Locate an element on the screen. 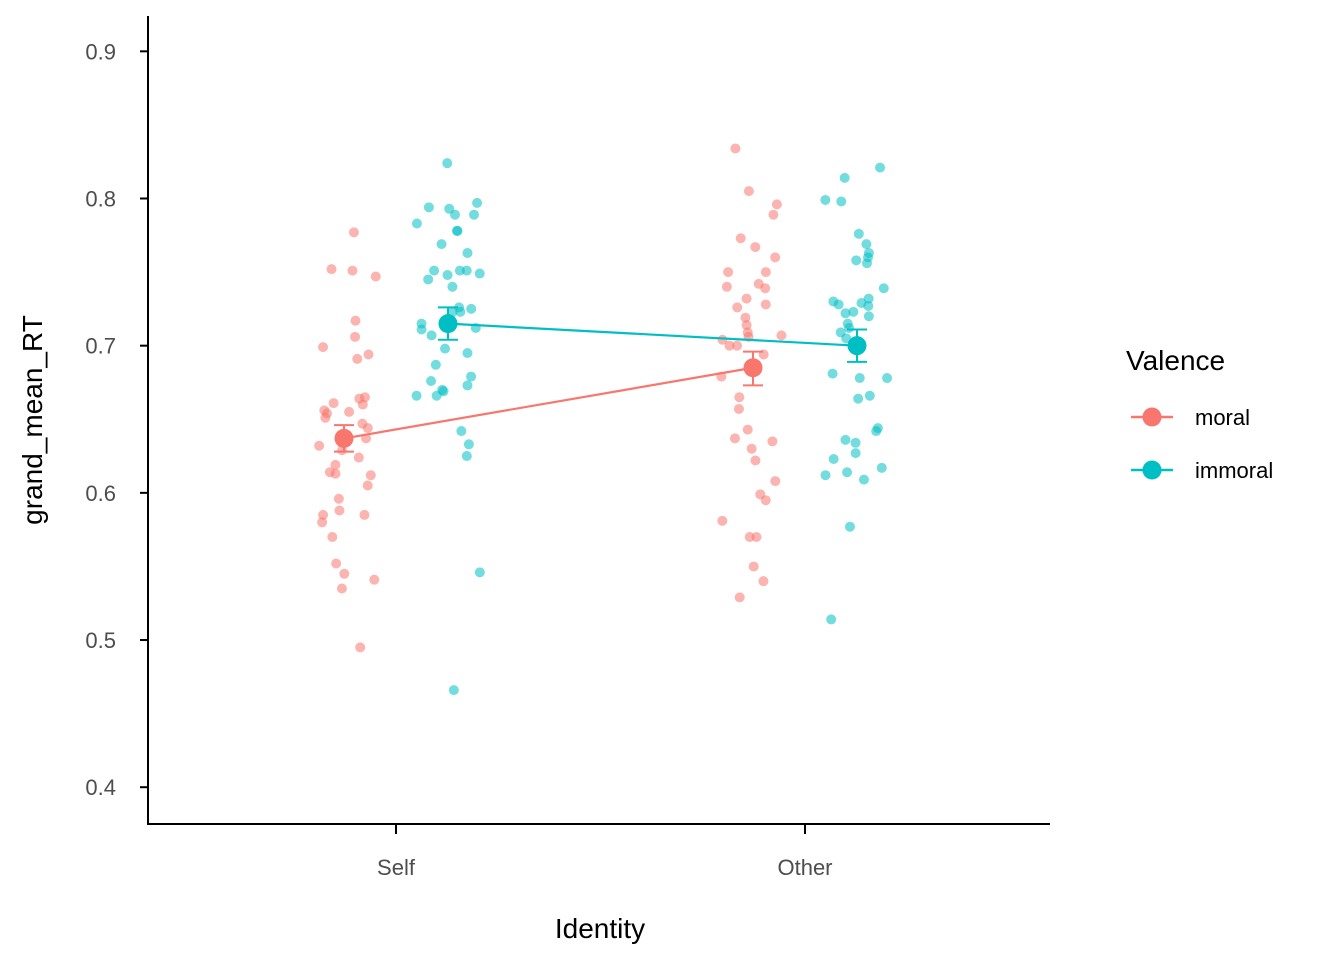 The width and height of the screenshot is (1344, 960). legend-label-moral: moral is located at coordinates (1222, 417).